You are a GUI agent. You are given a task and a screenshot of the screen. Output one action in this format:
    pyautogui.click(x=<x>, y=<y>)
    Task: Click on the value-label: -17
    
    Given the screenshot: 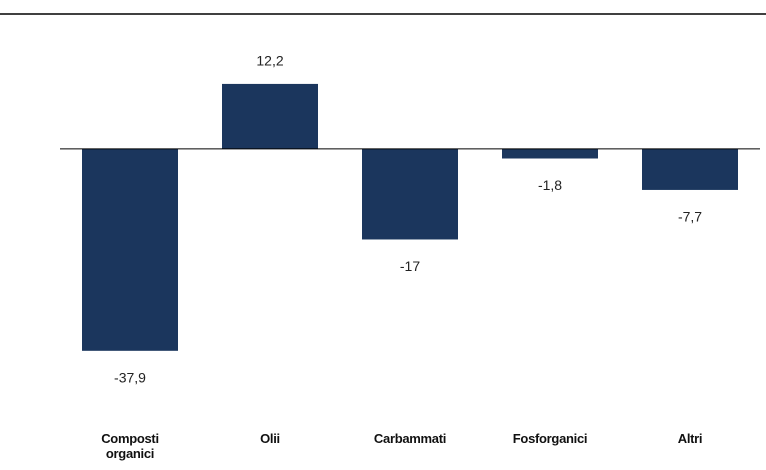 What is the action you would take?
    pyautogui.click(x=410, y=266)
    